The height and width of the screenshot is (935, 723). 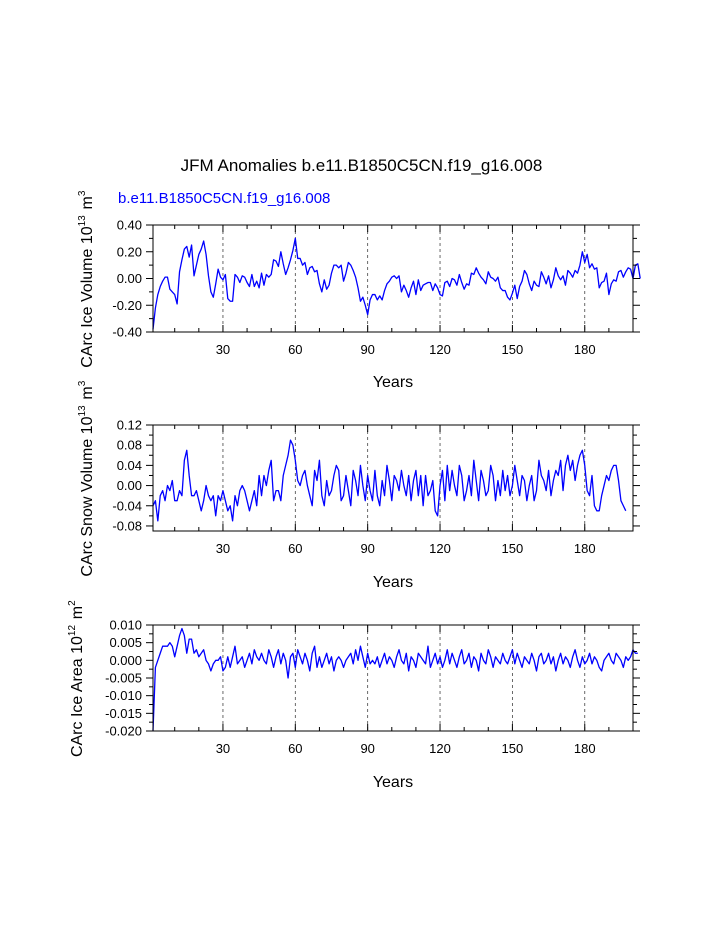 I want to click on panel2-ytick-label-0: -0.08, so click(x=127, y=525).